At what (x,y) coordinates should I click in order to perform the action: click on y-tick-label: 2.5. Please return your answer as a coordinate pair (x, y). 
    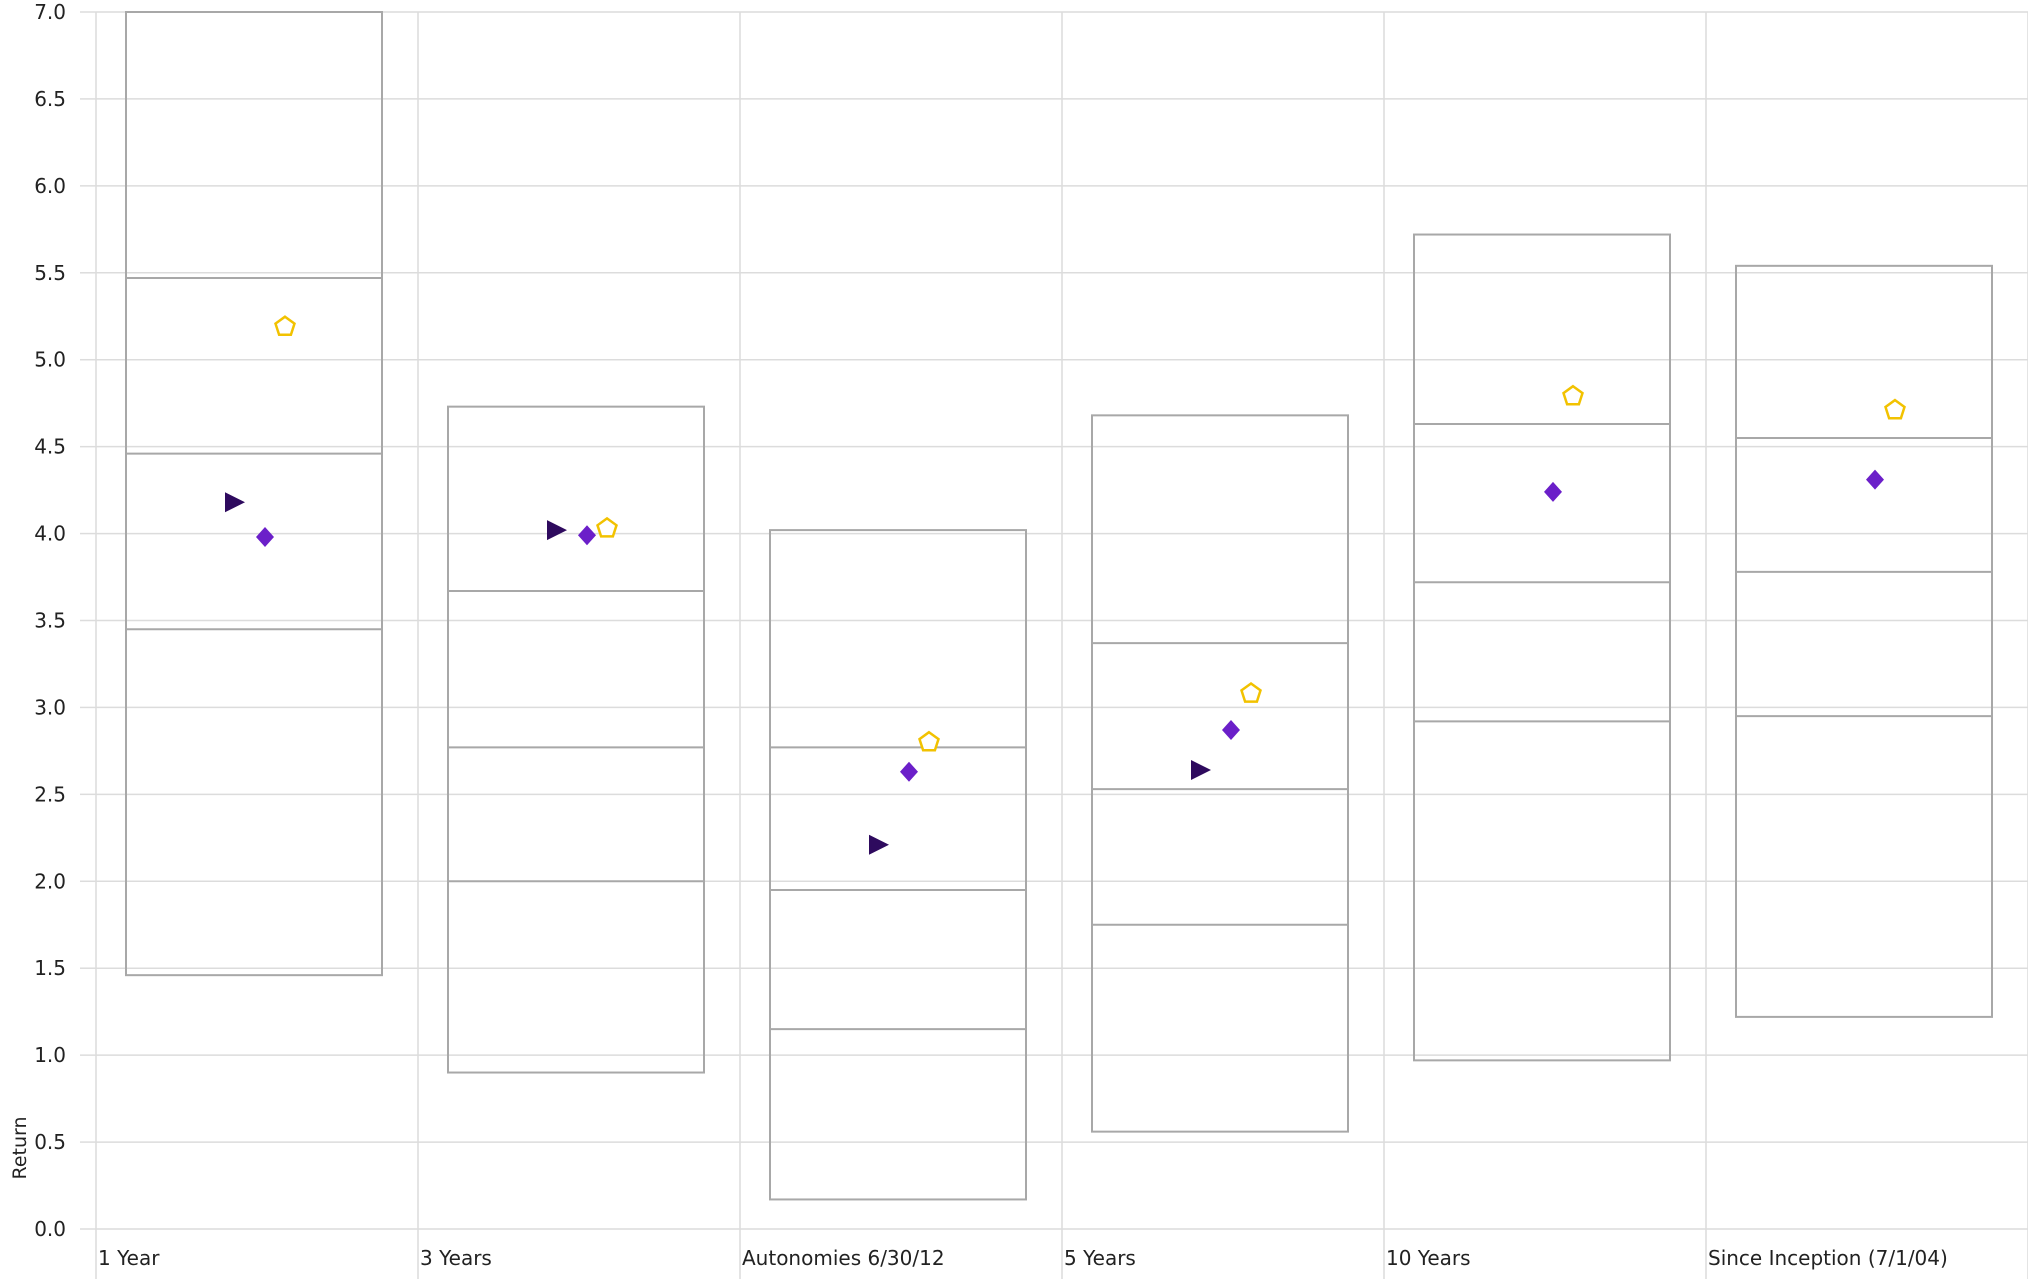
    Looking at the image, I should click on (50, 794).